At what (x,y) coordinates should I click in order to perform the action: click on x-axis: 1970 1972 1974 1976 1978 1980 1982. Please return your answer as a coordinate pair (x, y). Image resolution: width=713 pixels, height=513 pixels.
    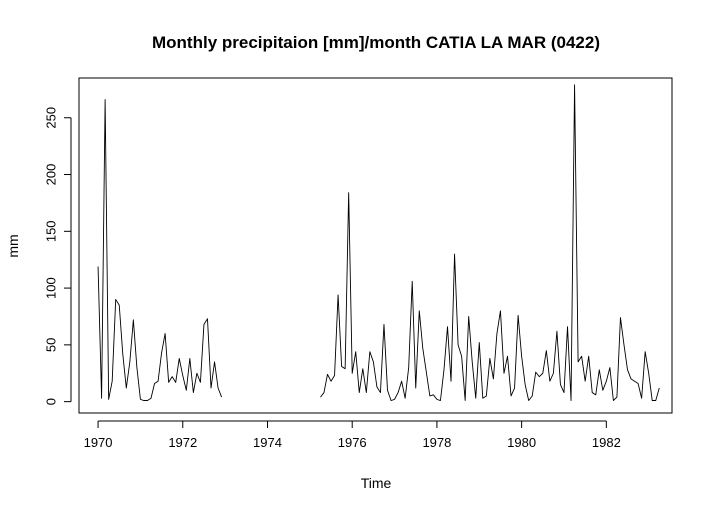
    Looking at the image, I should click on (352, 435).